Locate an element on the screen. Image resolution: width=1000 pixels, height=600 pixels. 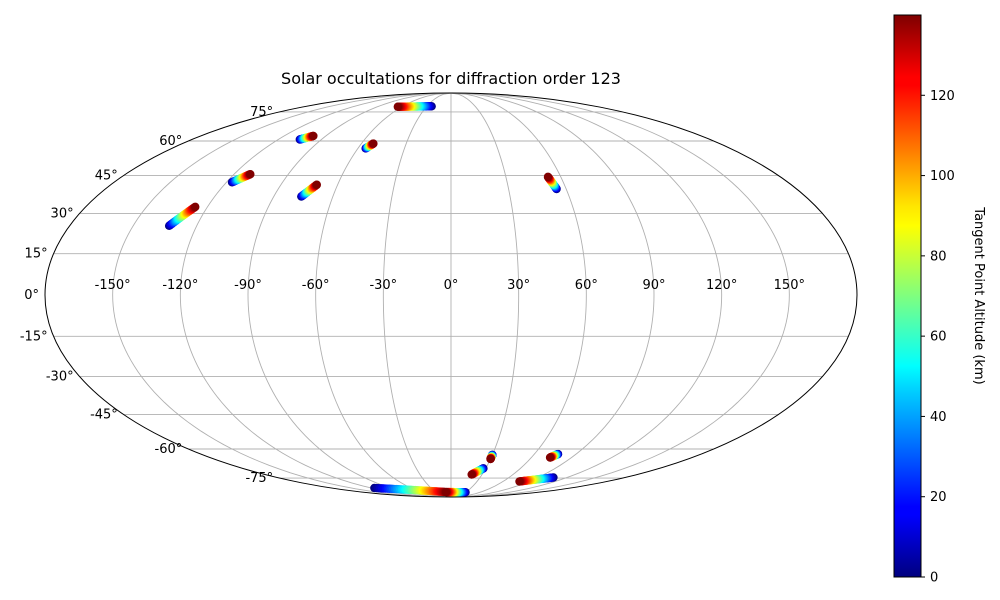
lat-tick-label: 30° is located at coordinates (62, 213).